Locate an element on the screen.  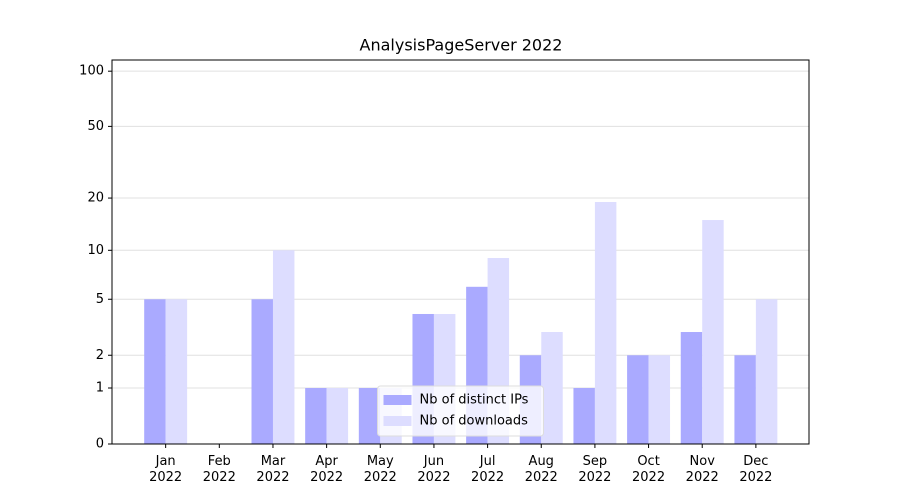
y-tick-label: 2 is located at coordinates (100, 355).